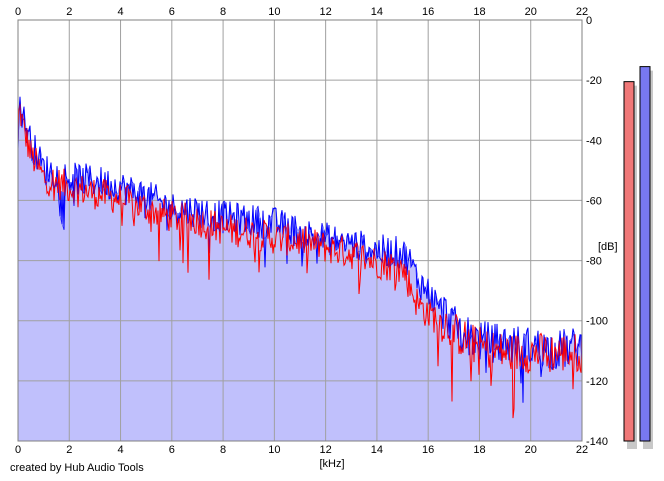 The height and width of the screenshot is (481, 664). Describe the element at coordinates (582, 450) in the screenshot. I see `x-tick-label-bottom: 22` at that location.